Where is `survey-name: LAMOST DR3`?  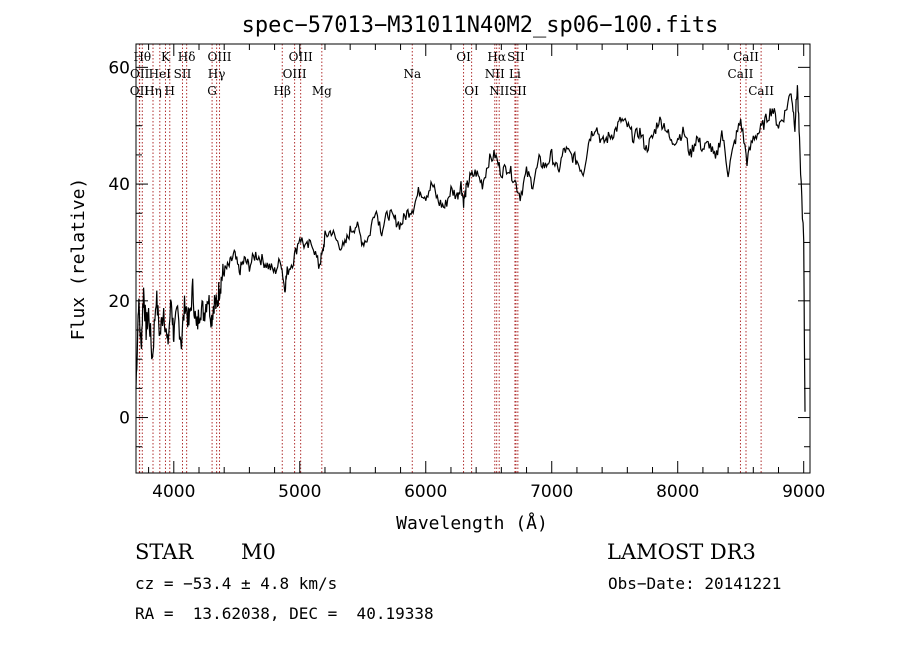
survey-name: LAMOST DR3 is located at coordinates (681, 552).